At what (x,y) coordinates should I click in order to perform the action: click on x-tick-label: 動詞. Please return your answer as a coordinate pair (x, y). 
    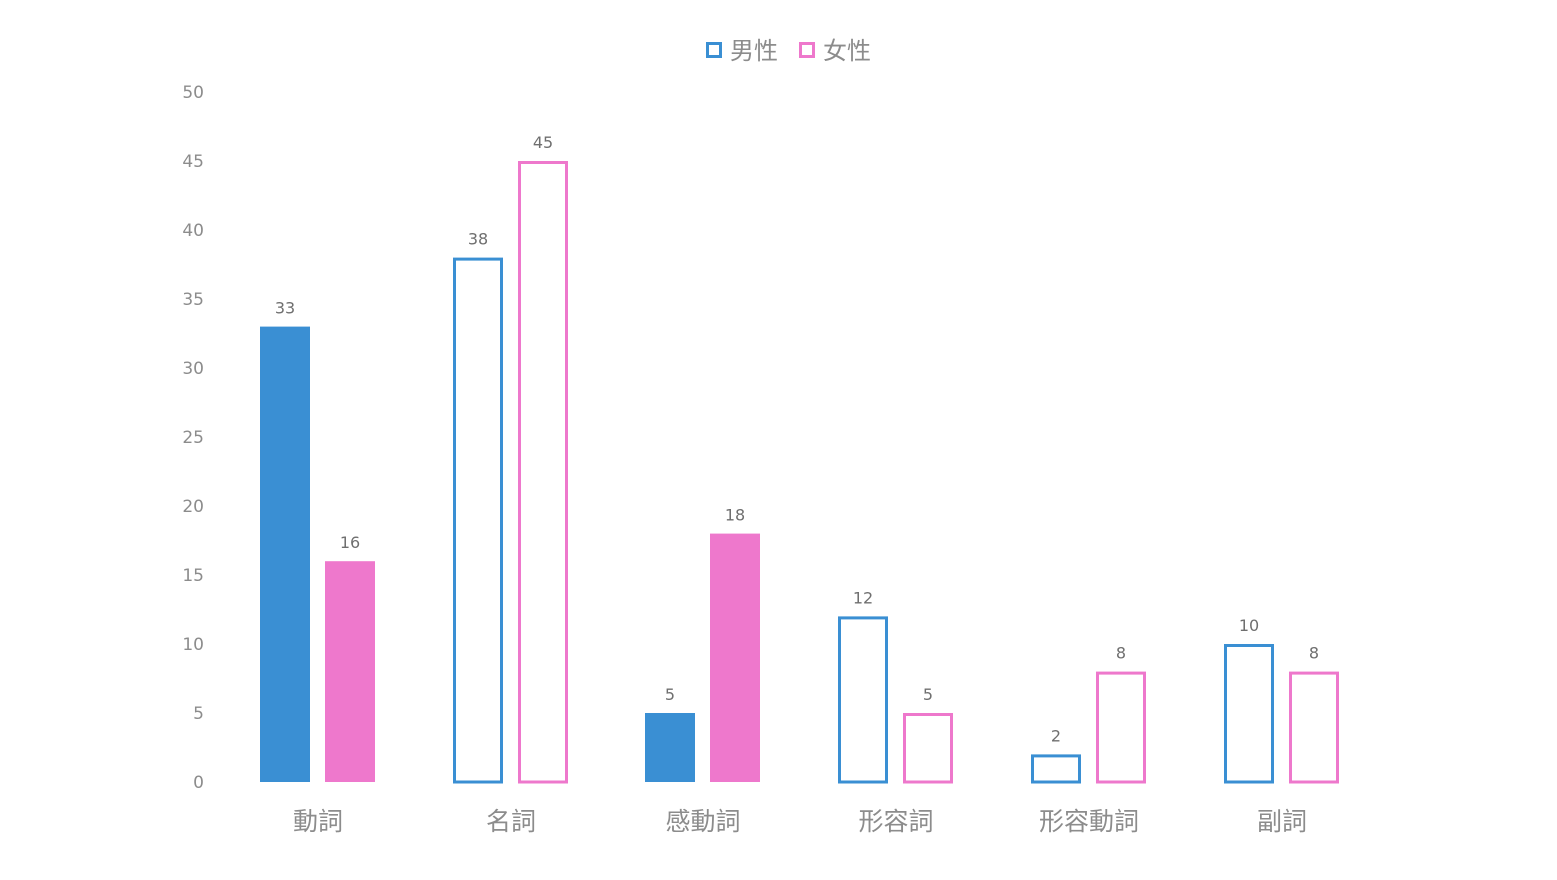
    Looking at the image, I should click on (318, 821).